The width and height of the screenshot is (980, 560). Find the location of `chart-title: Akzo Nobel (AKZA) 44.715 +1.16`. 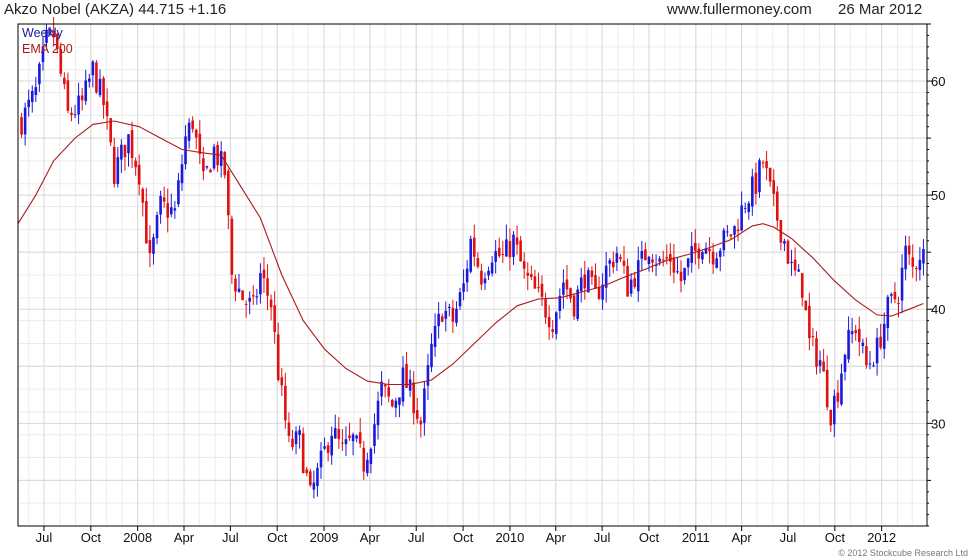

chart-title: Akzo Nobel (AKZA) 44.715 +1.16 is located at coordinates (115, 9).